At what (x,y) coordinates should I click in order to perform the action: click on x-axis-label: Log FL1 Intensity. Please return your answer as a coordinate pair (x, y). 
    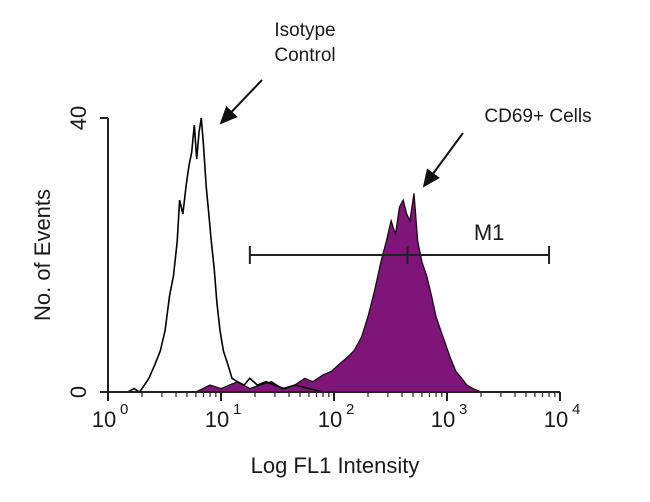
    Looking at the image, I should click on (335, 465).